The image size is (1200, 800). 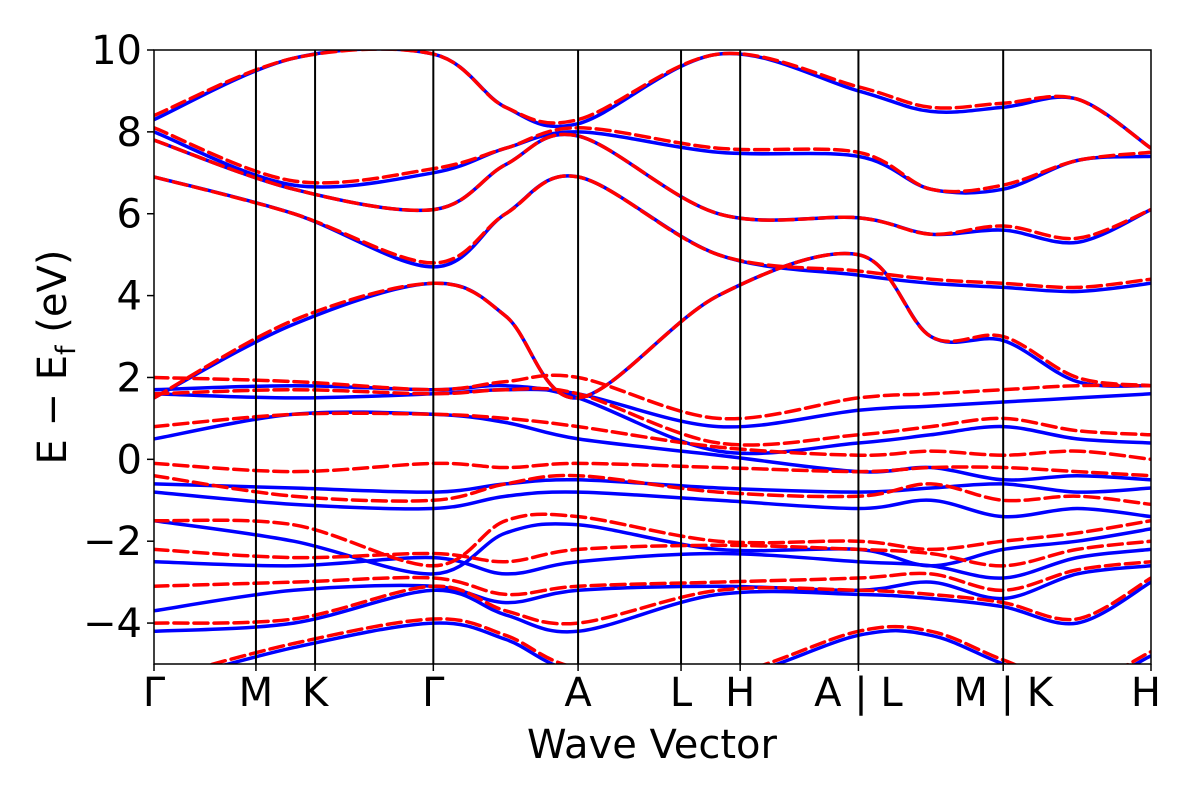 What do you see at coordinates (652, 745) in the screenshot?
I see `x-axis-label: Wave Vector` at bounding box center [652, 745].